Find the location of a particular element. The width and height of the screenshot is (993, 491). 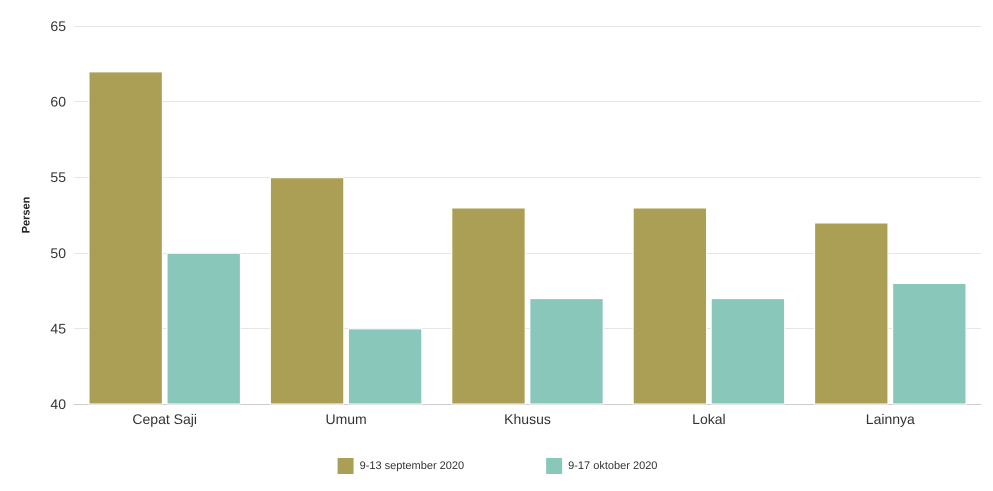

y-tick-label: 55 is located at coordinates (58, 177).